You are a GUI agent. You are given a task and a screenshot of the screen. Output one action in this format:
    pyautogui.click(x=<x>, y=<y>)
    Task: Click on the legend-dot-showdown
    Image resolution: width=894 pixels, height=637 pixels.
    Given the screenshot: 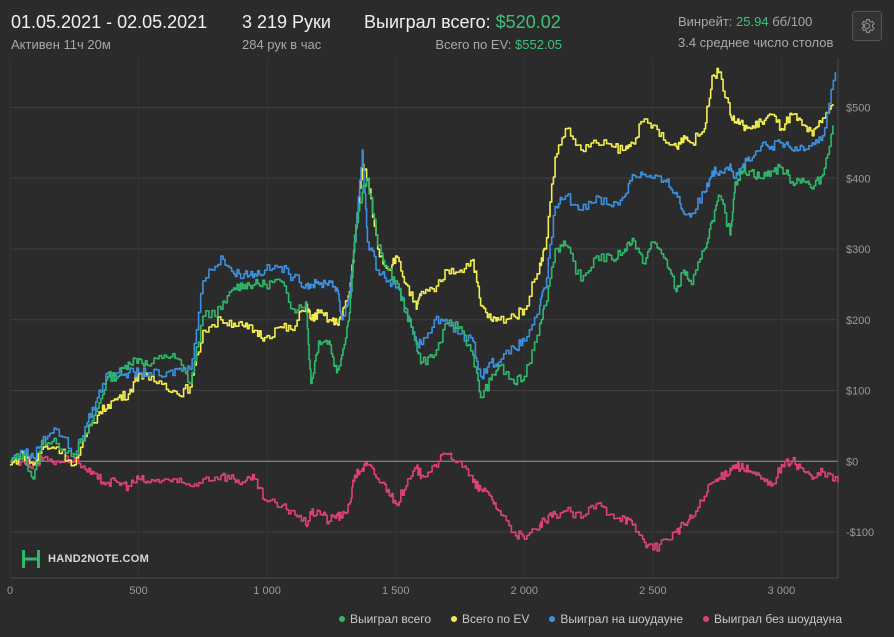 What is the action you would take?
    pyautogui.click(x=552, y=619)
    